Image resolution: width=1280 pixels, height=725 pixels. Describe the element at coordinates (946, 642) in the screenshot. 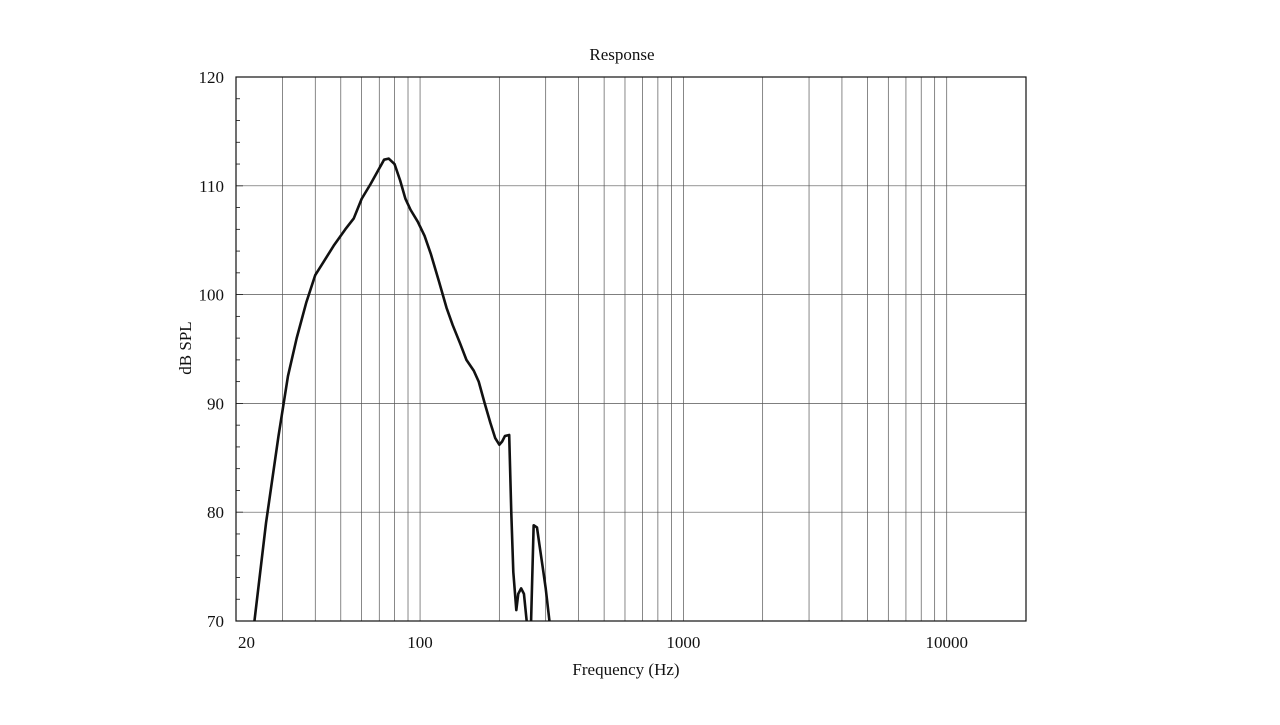

I see `x-tick-label: 10000` at that location.